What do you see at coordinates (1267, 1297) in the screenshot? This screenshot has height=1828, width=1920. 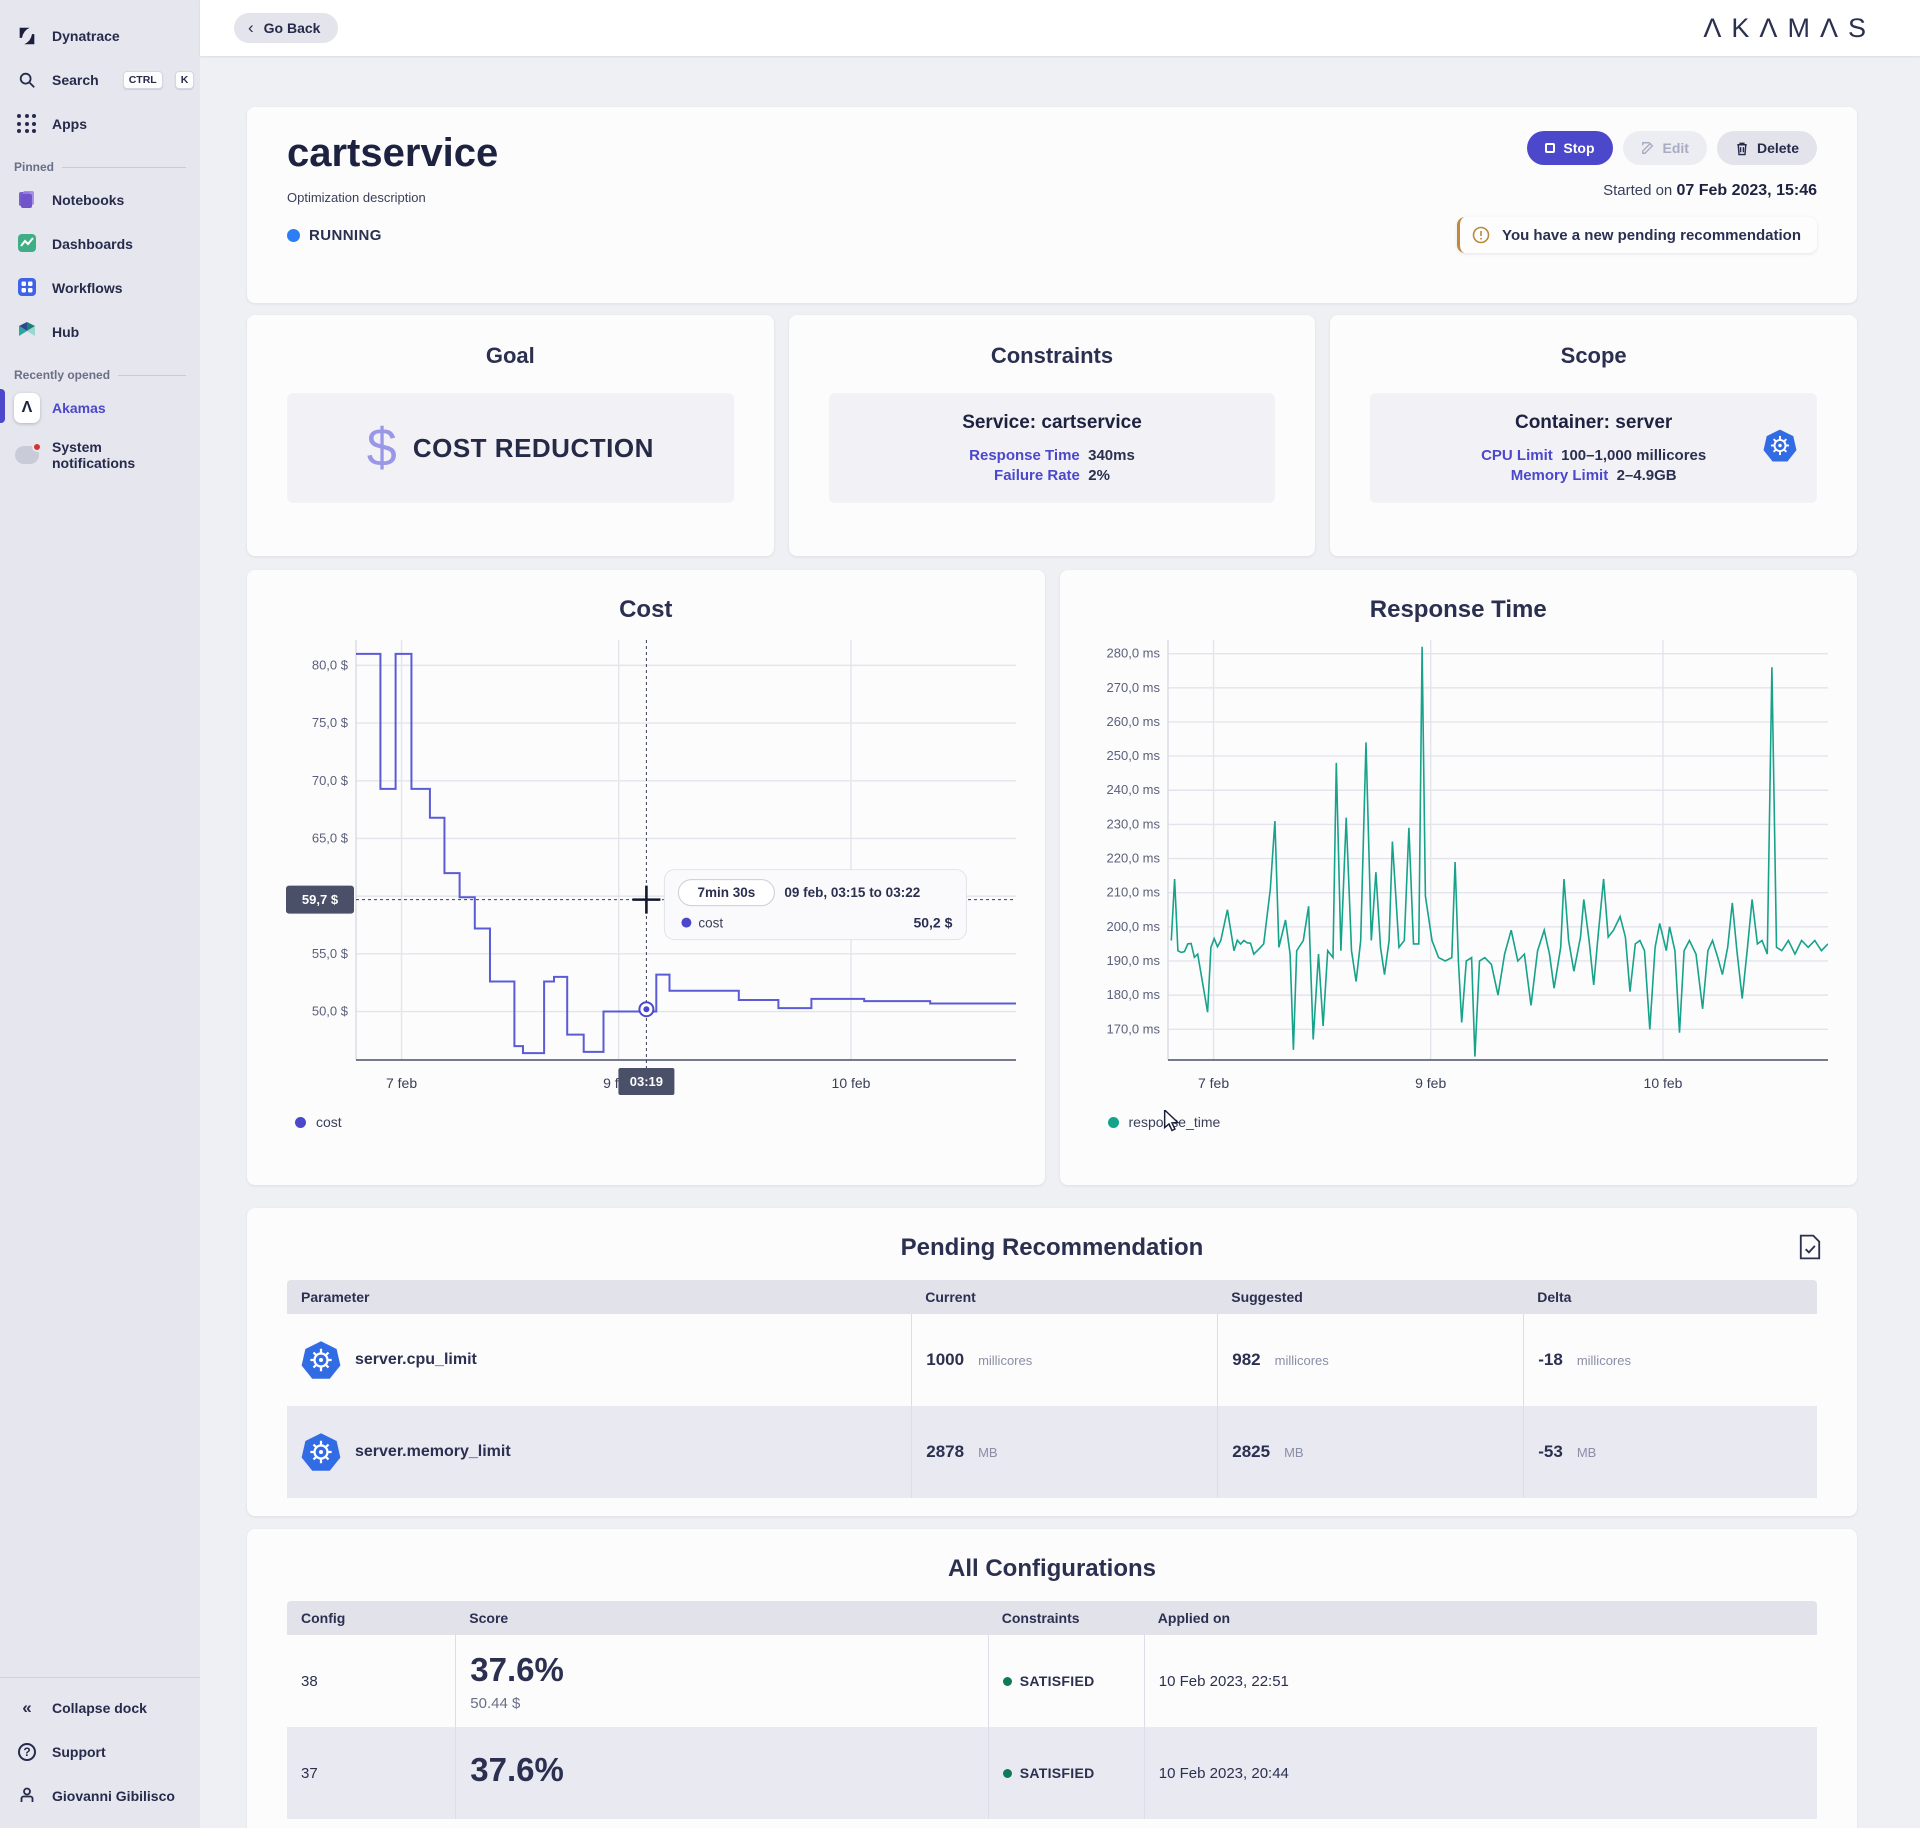 I see `pending-column-header: Suggested` at bounding box center [1267, 1297].